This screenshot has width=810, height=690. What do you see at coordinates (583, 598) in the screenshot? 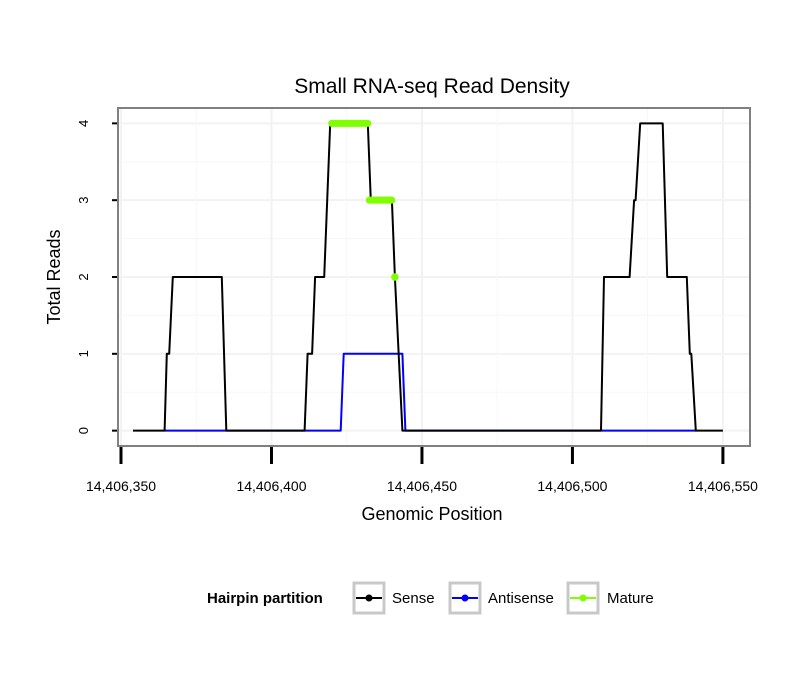
I see `legend-dot-mature` at bounding box center [583, 598].